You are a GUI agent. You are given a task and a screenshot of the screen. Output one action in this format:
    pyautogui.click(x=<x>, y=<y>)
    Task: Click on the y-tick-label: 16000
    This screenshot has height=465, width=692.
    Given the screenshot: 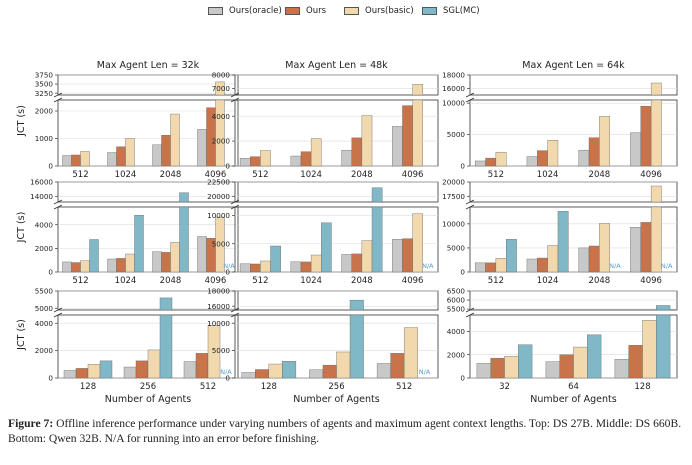 What is the action you would take?
    pyautogui.click(x=218, y=306)
    